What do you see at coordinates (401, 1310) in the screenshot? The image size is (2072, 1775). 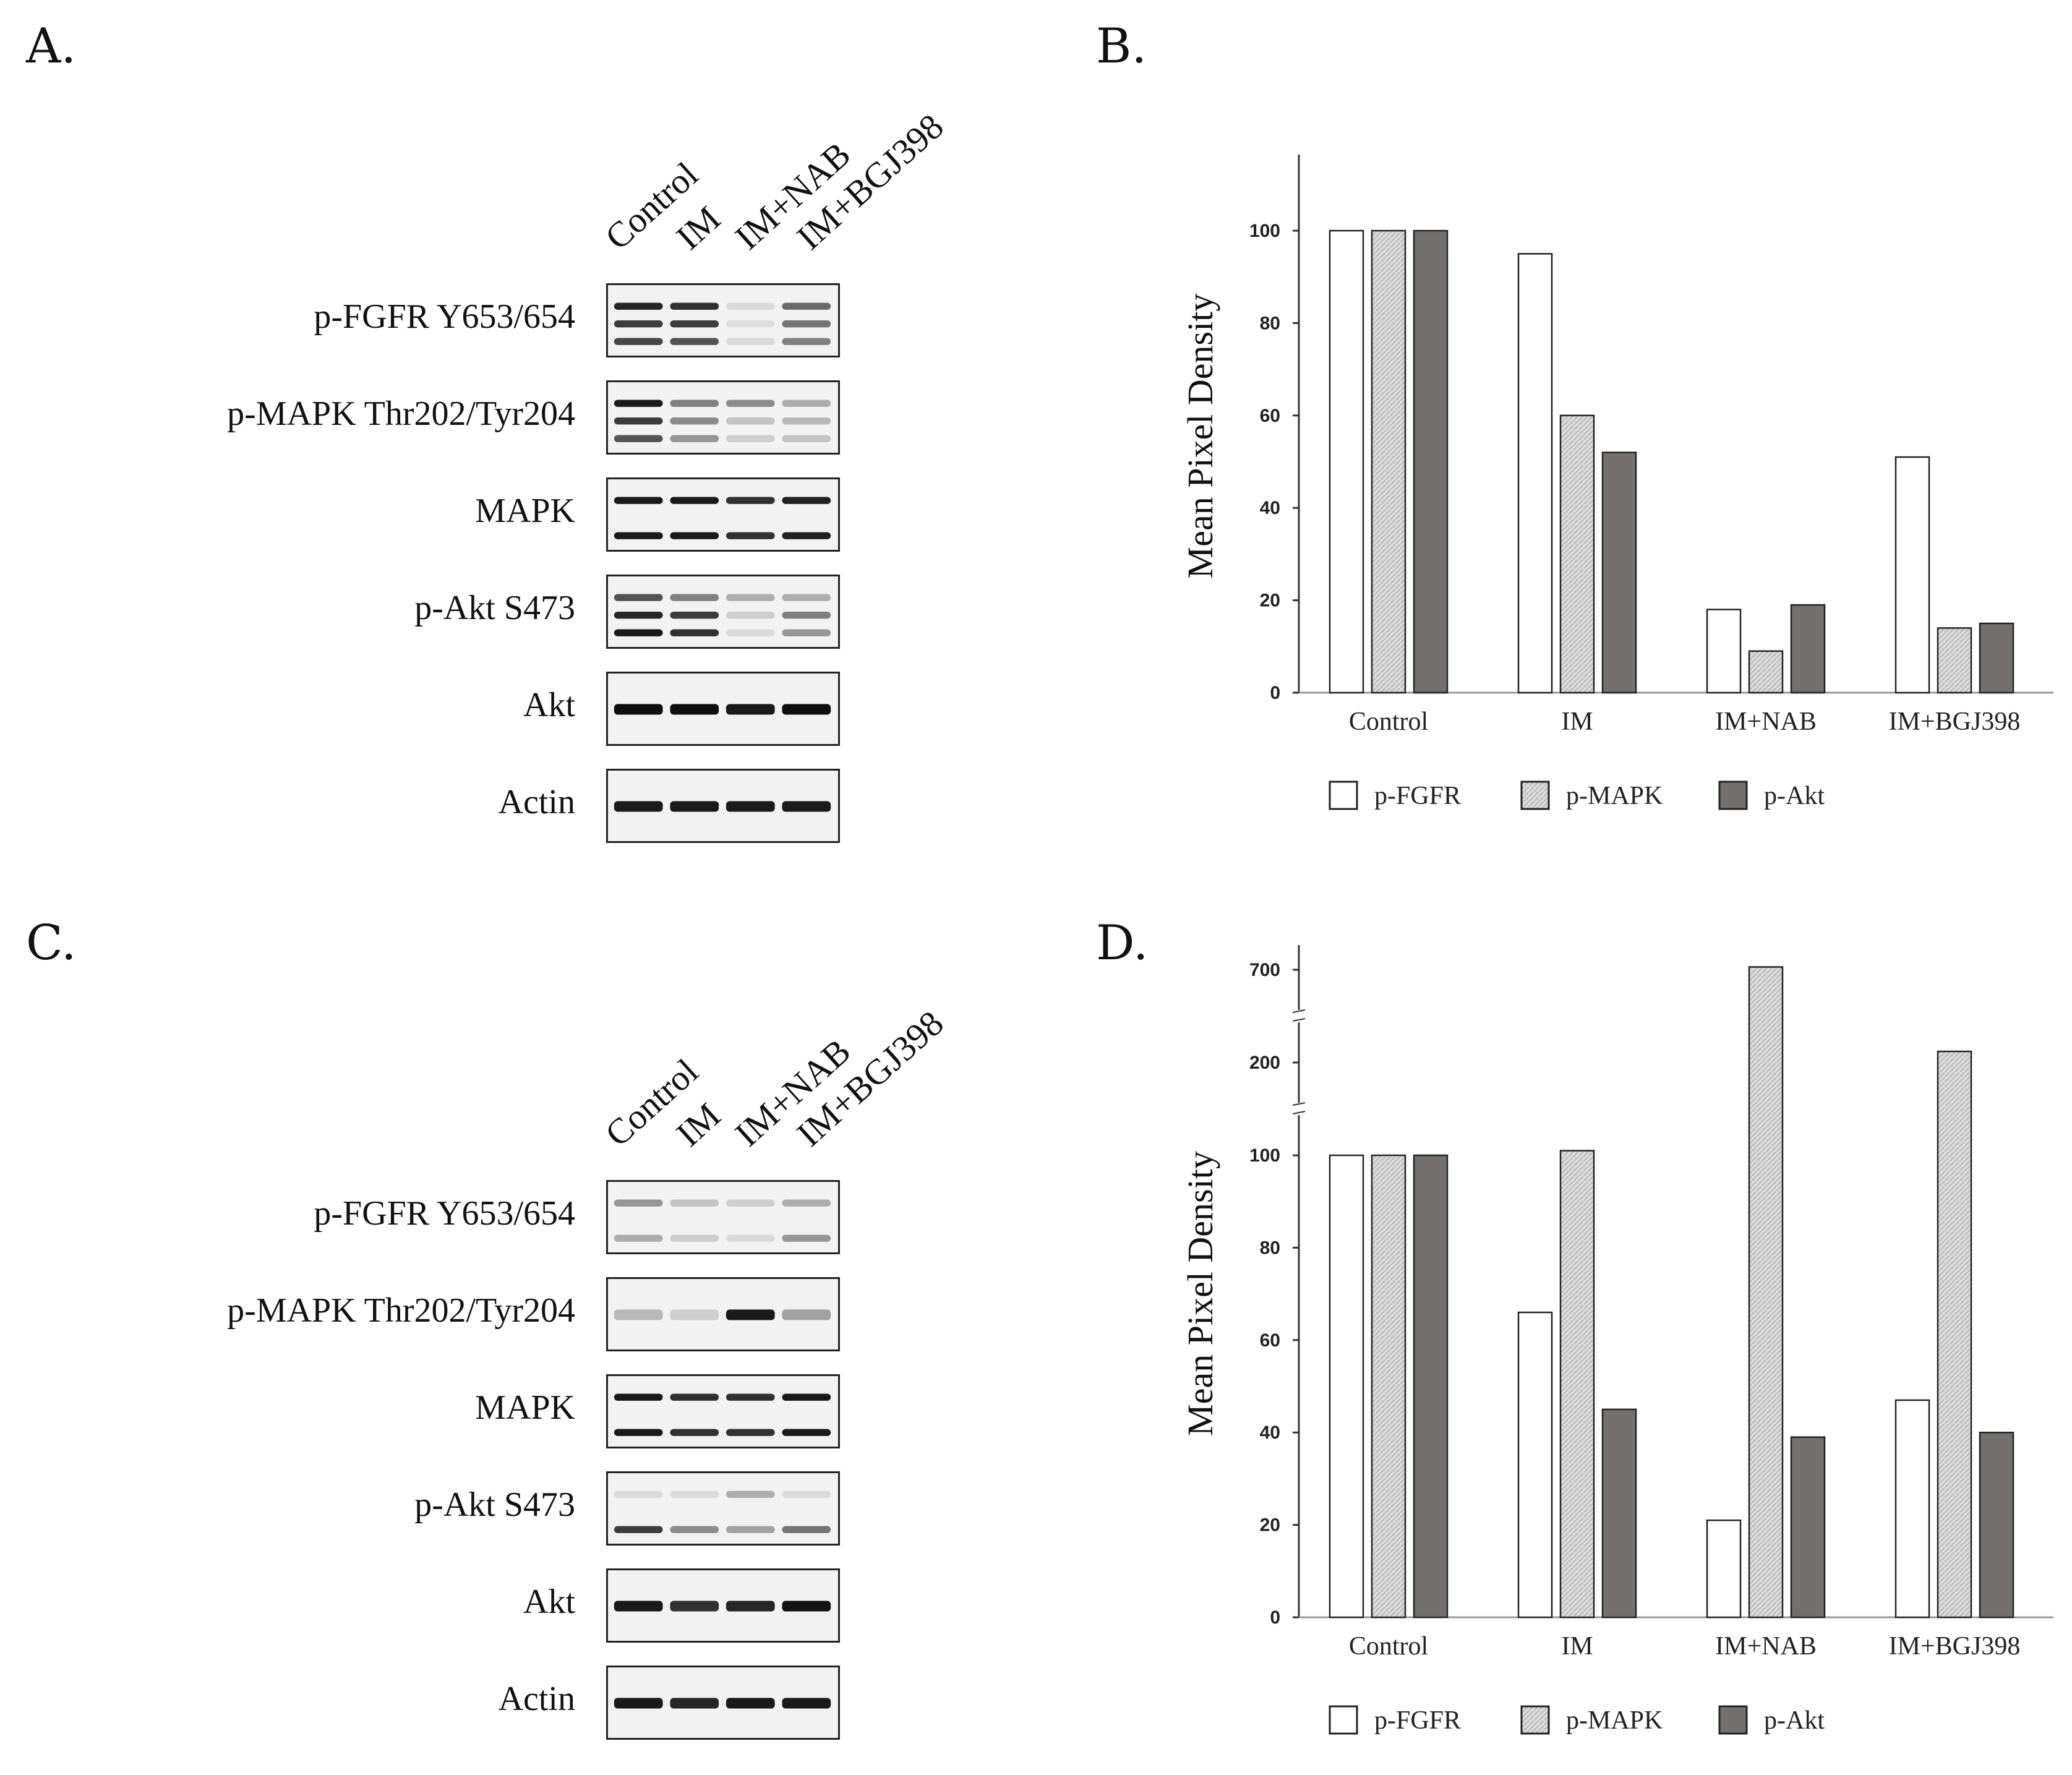 I see `blot-row-label: p-MAPK Thr202/Tyr204` at bounding box center [401, 1310].